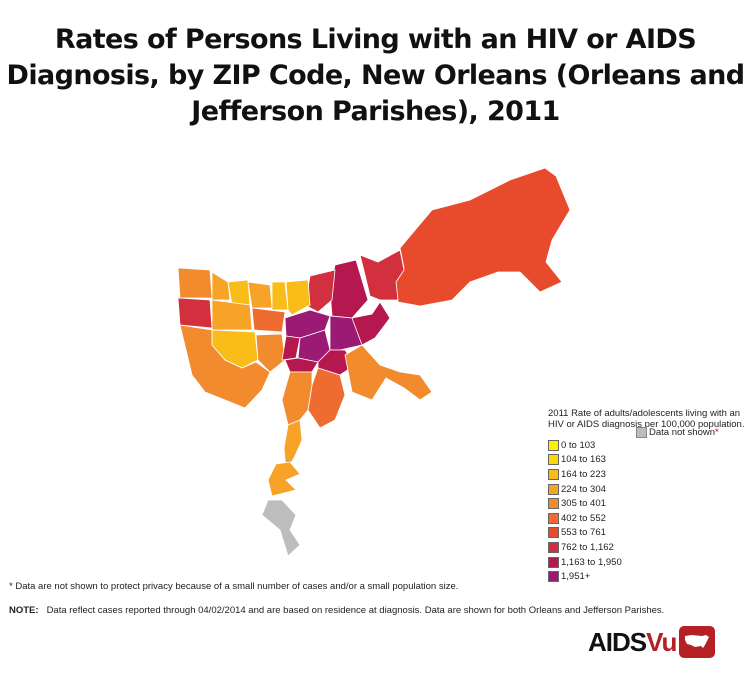 The width and height of the screenshot is (751, 677). I want to click on legend-item: 0 to 103, so click(648, 445).